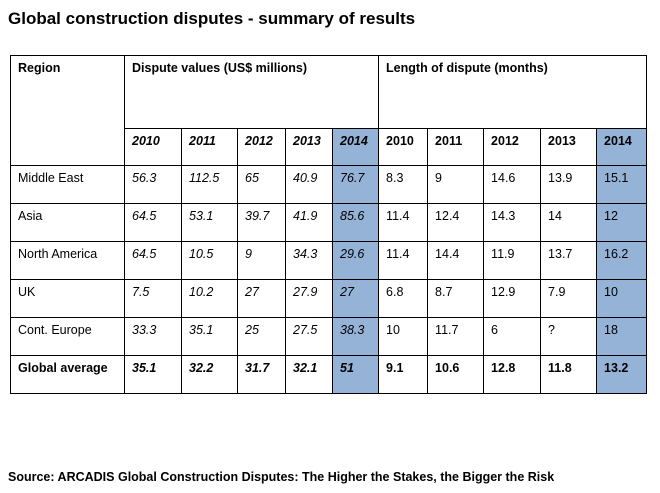 The image size is (660, 493). I want to click on dispute-value-cell: 27.9, so click(309, 298).